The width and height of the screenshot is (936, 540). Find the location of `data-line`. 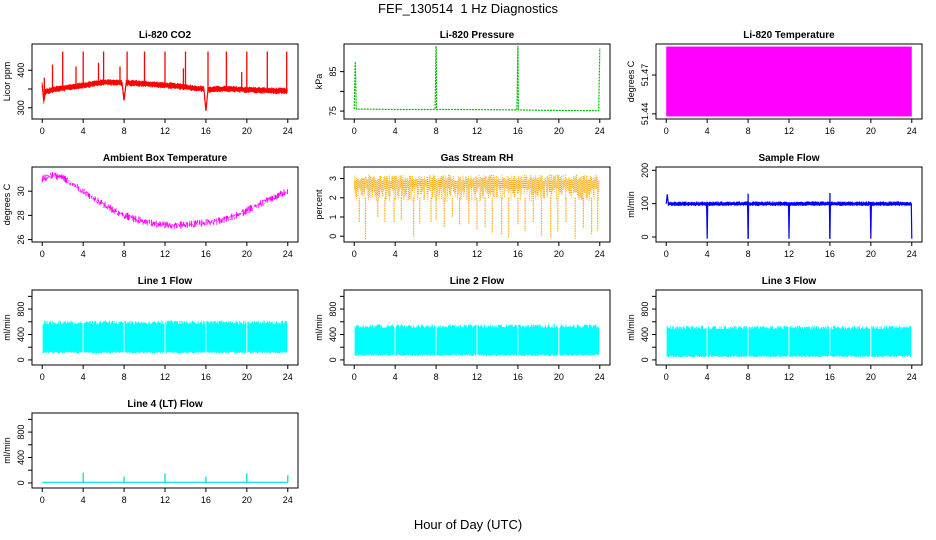

data-line is located at coordinates (789, 216).